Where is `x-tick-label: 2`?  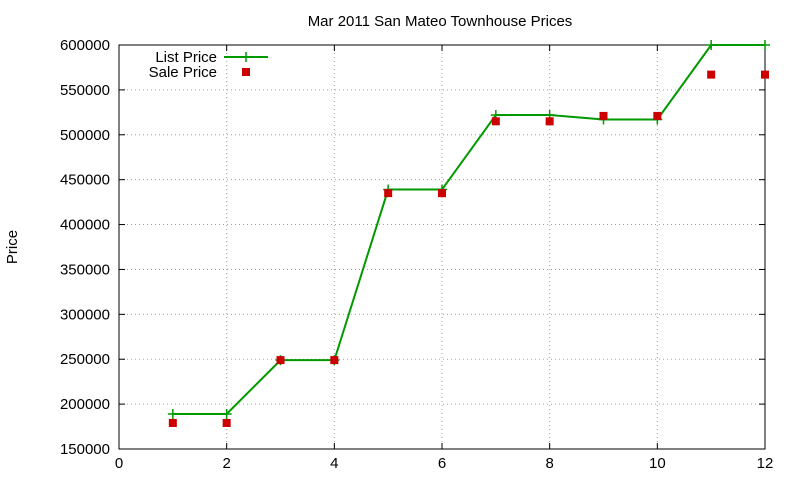 x-tick-label: 2 is located at coordinates (226, 463).